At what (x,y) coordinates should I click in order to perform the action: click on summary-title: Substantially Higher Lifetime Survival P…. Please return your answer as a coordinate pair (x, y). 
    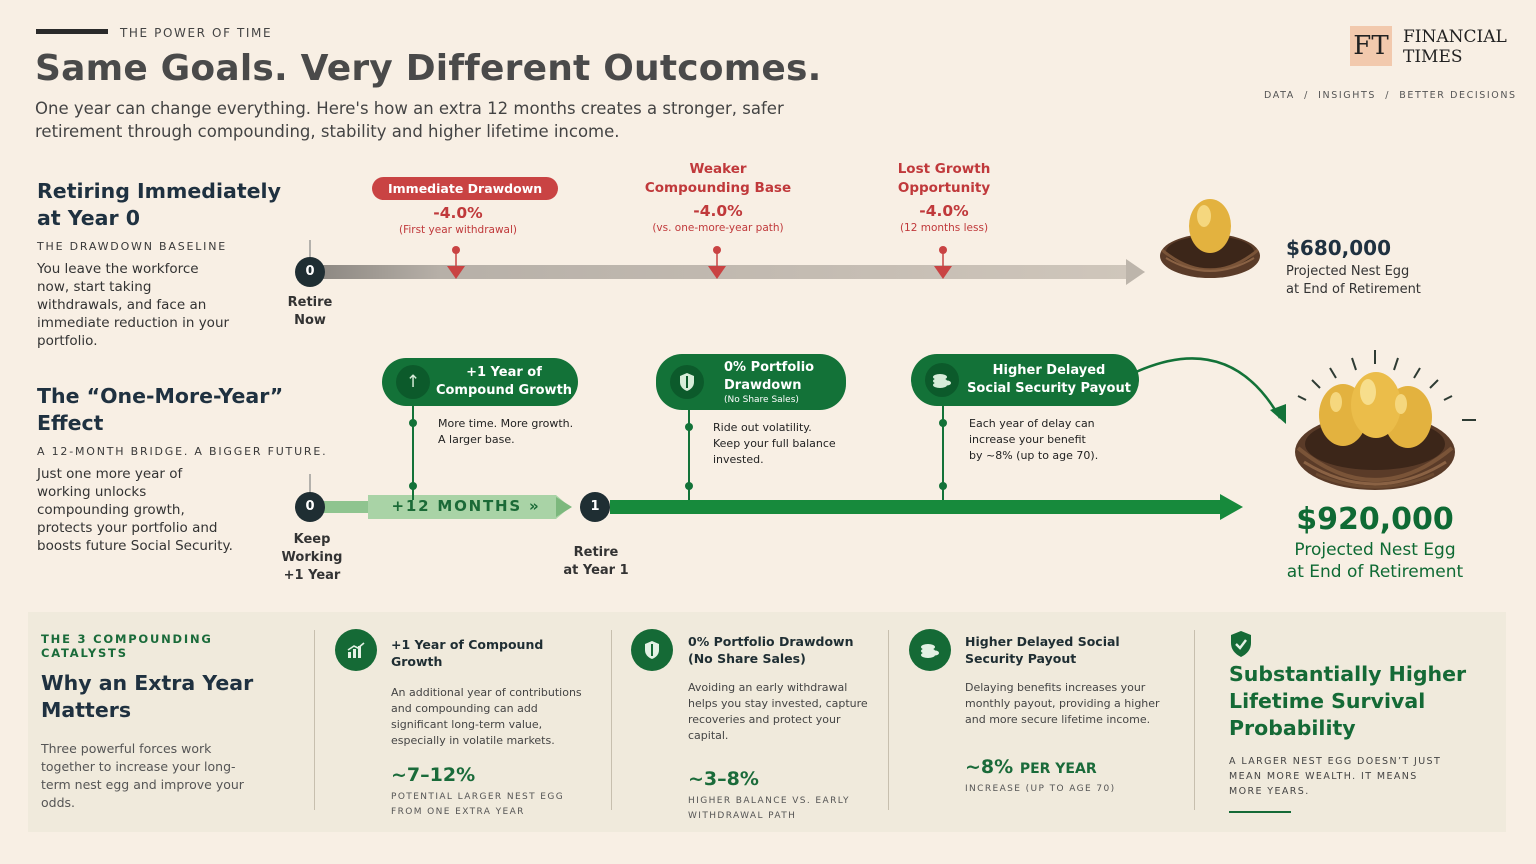
    Looking at the image, I should click on (1348, 701).